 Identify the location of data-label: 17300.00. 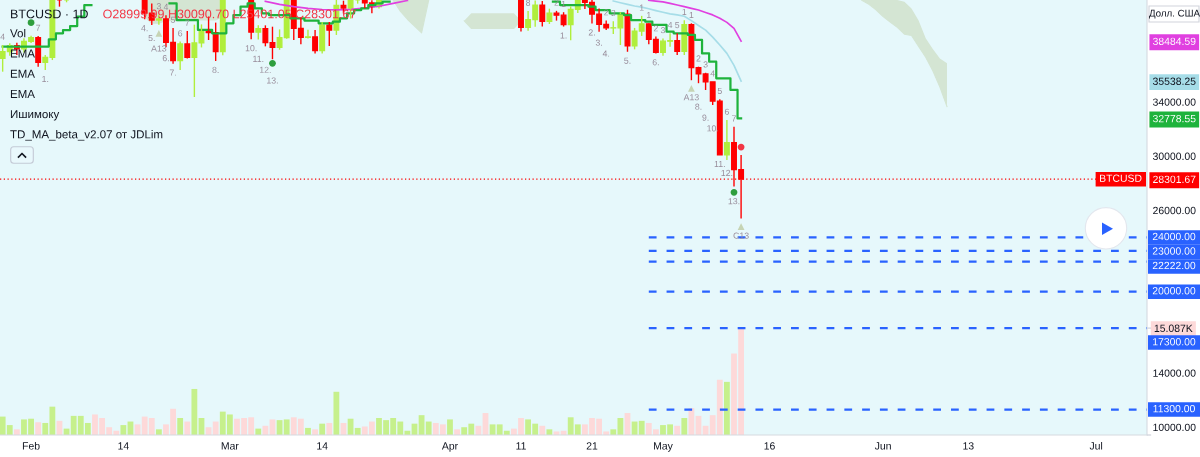
(1174, 342).